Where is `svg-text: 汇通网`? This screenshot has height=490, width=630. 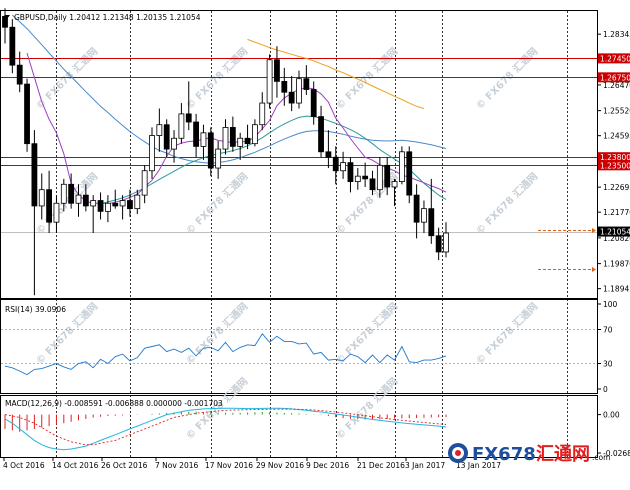
svg-text: 汇通网 is located at coordinates (563, 454).